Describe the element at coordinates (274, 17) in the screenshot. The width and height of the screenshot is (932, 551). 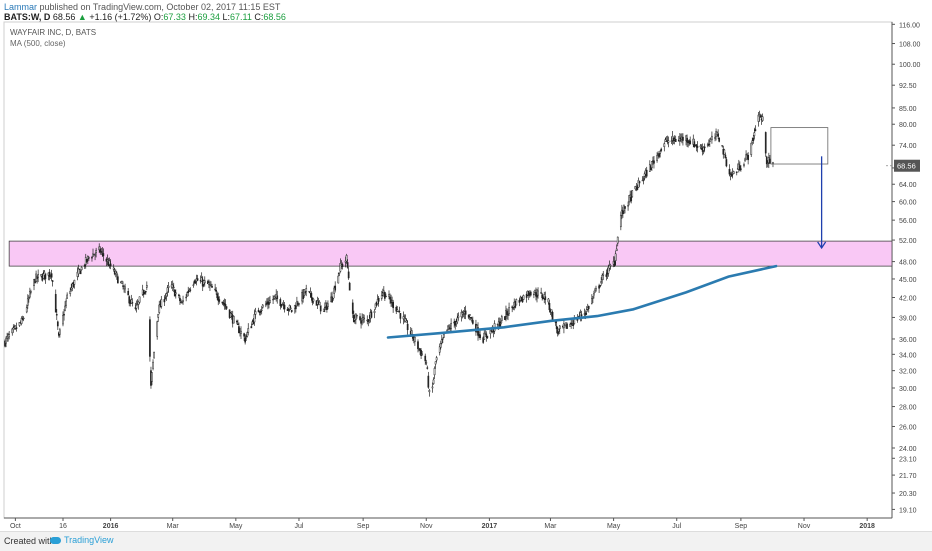
I see `close-value: 68.56` at that location.